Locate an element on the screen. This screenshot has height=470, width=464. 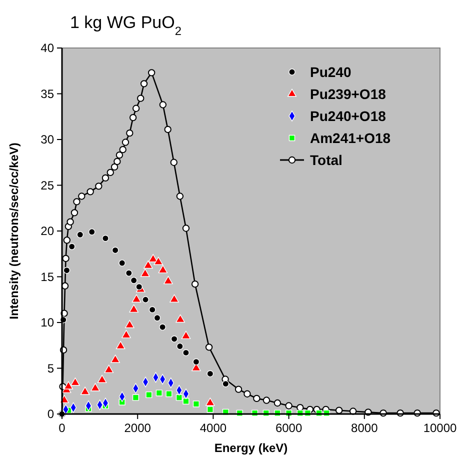
legend-label: Pu240 is located at coordinates (331, 72).